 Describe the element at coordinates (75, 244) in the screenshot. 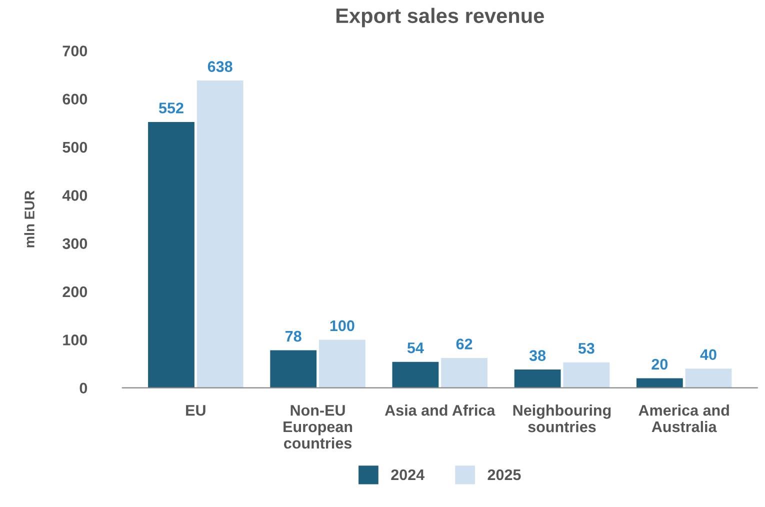

I see `y-tick-label: 300` at that location.